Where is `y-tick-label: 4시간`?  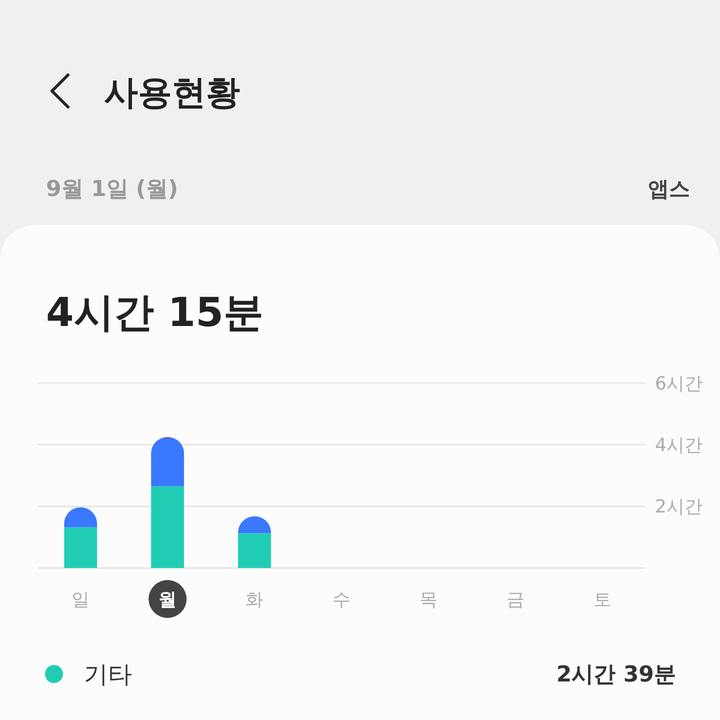
y-tick-label: 4시간 is located at coordinates (678, 445).